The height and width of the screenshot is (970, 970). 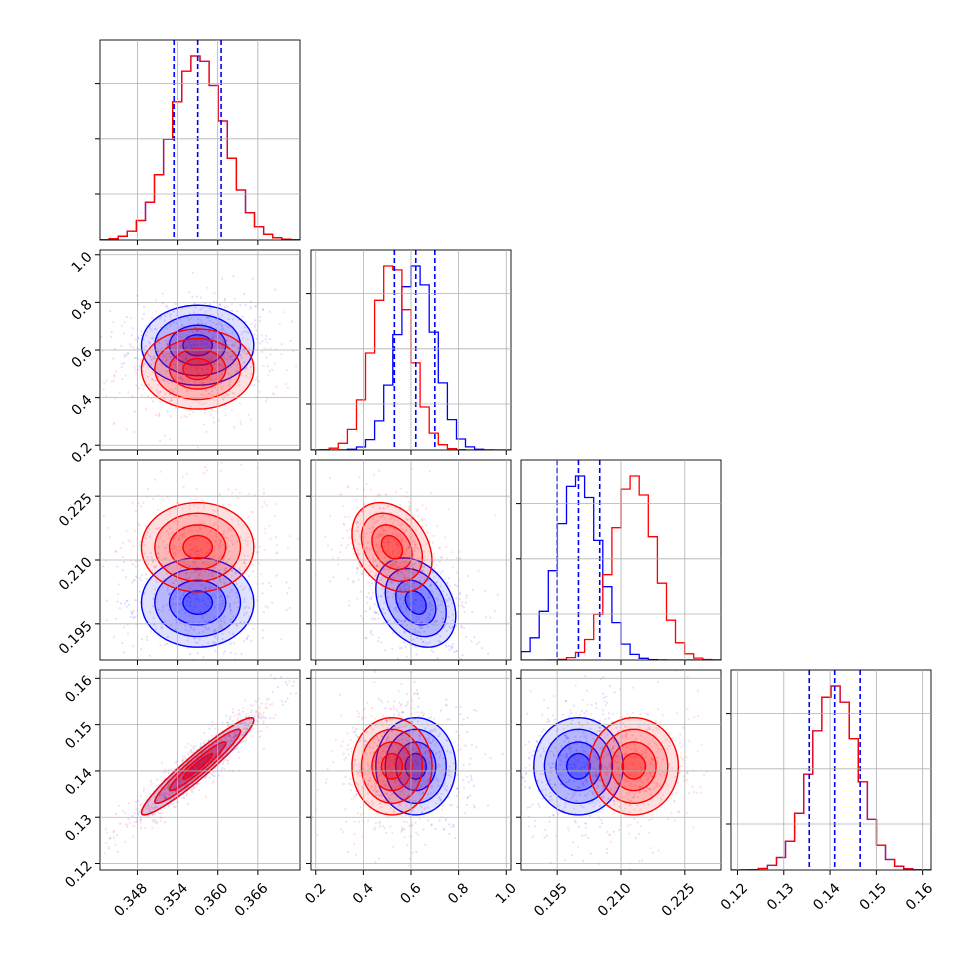 I want to click on x-tick-label-3-4: 0.16, so click(x=919, y=896).